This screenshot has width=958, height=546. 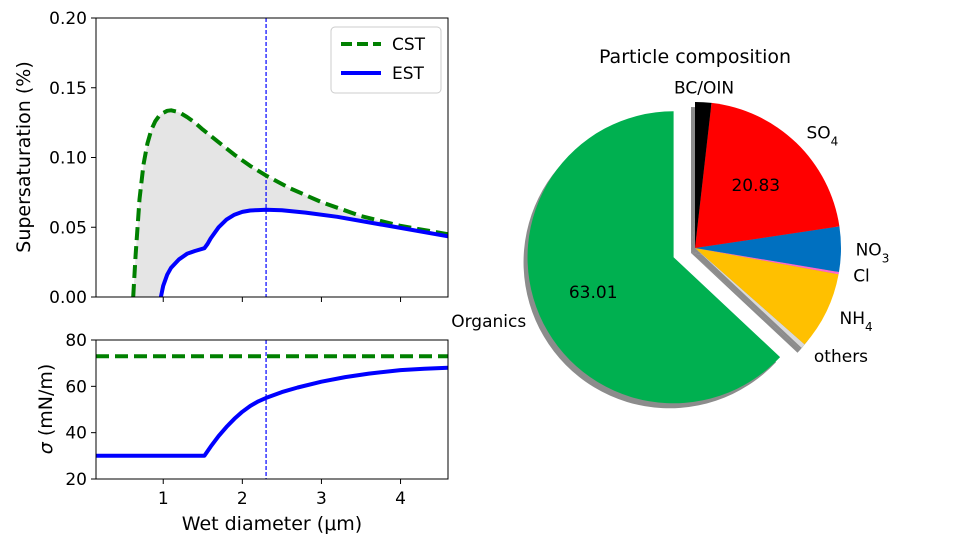 I want to click on legend: CST EST, so click(x=386, y=60).